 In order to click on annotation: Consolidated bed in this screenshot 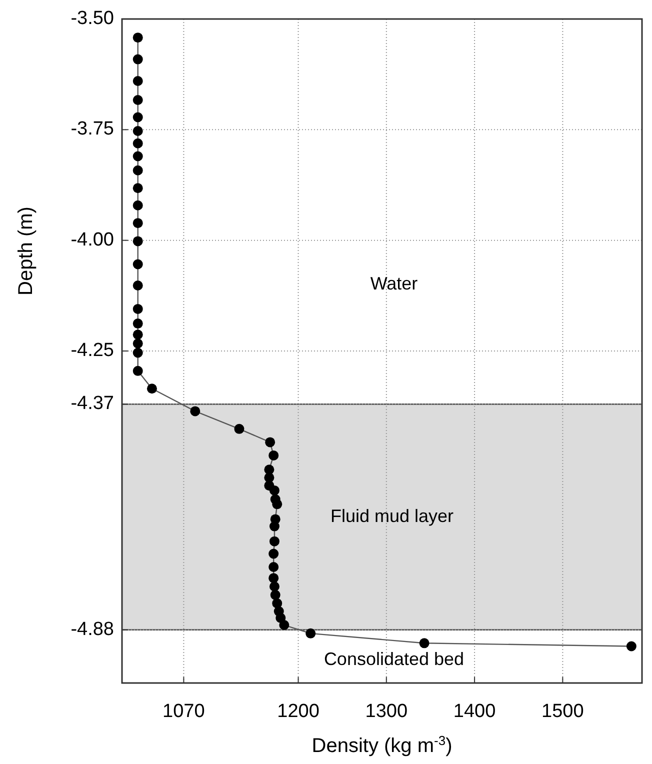, I will do `click(394, 659)`.